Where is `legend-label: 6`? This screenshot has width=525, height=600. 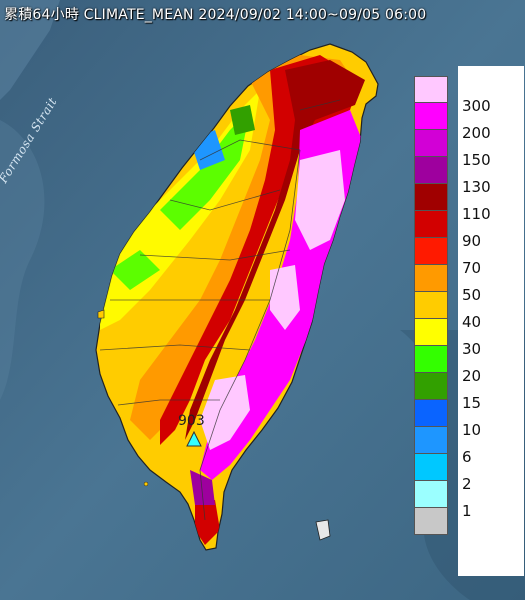
legend-label: 6 is located at coordinates (467, 457).